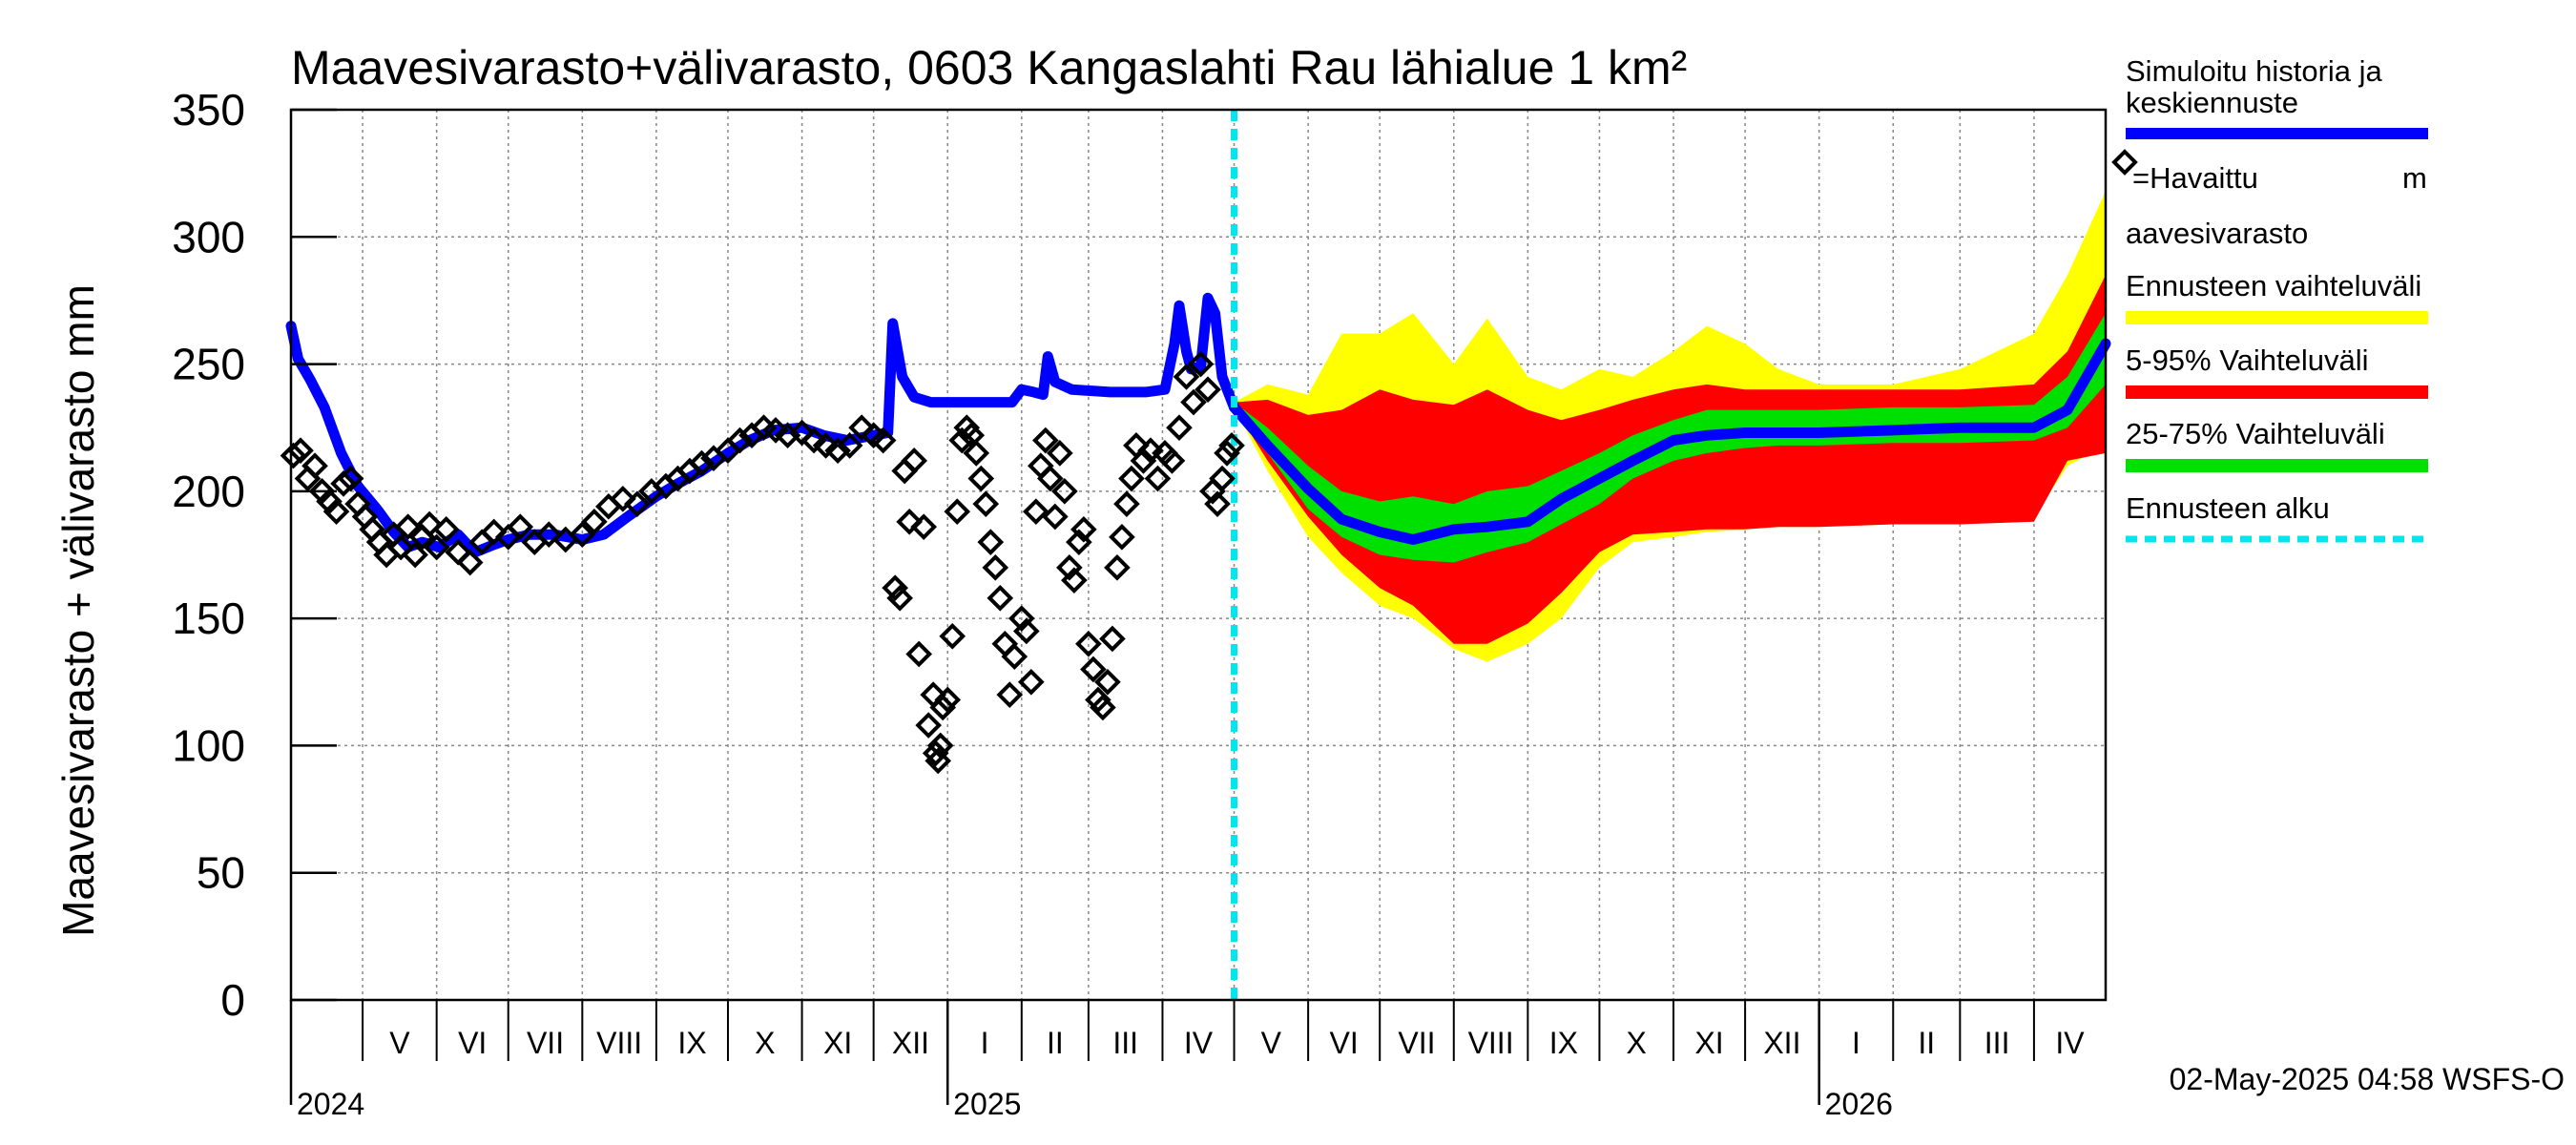 Image resolution: width=2576 pixels, height=1145 pixels. What do you see at coordinates (691, 1043) in the screenshot?
I see `x-month-label: IX` at bounding box center [691, 1043].